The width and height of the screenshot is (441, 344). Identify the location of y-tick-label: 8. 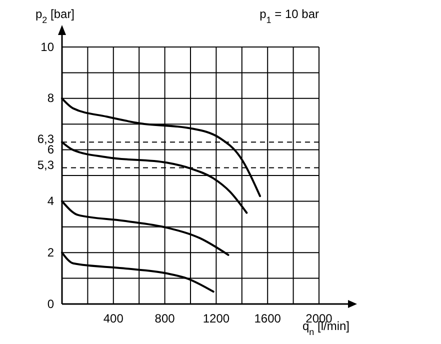
(50, 98).